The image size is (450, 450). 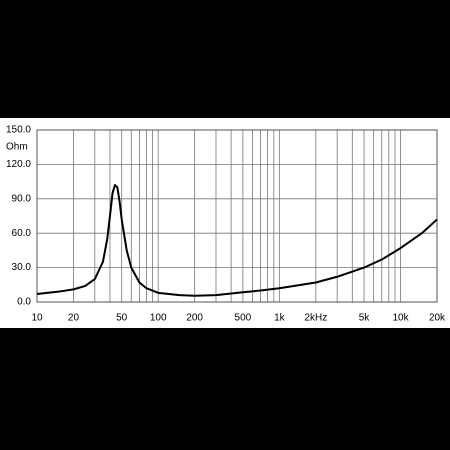 I want to click on y-tick-label: 150.0, so click(x=18, y=130).